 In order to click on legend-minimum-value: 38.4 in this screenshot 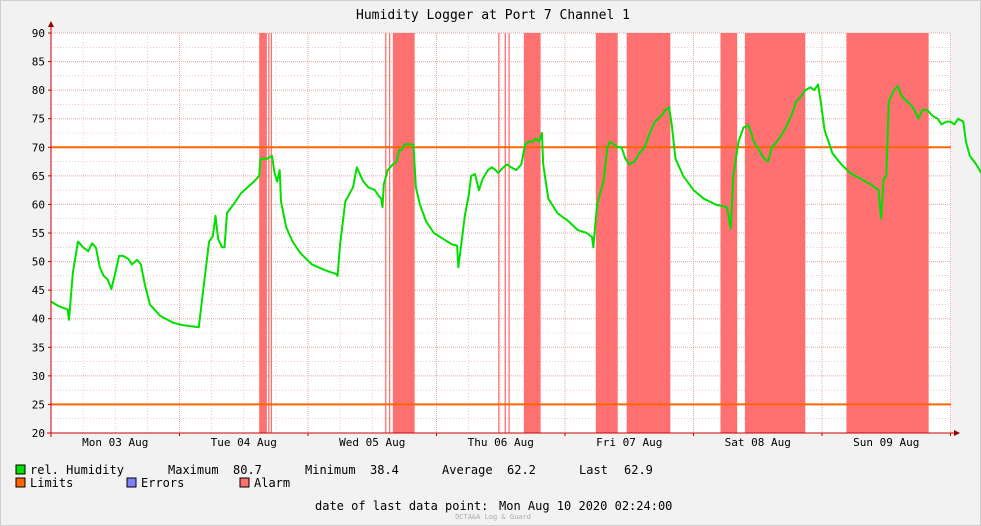, I will do `click(384, 470)`.